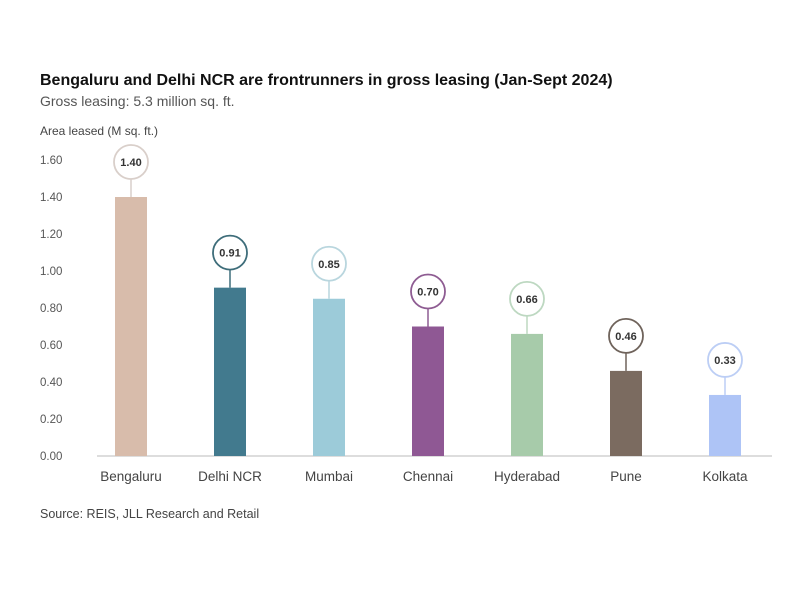 This screenshot has width=800, height=600. I want to click on bar-pune, so click(626, 413).